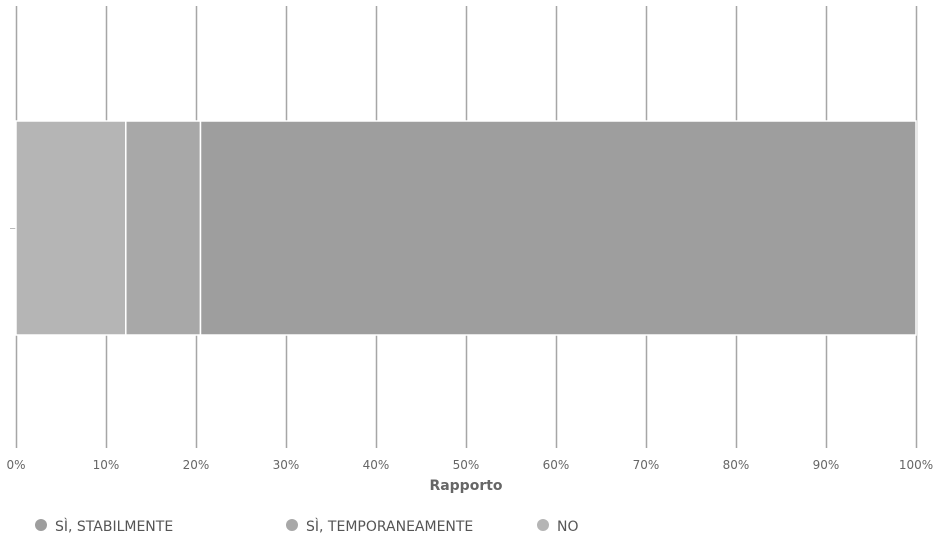 The image size is (939, 537). Describe the element at coordinates (389, 526) in the screenshot. I see `legend-label-1: SÌ, TEMPORANEAMENTE` at that location.